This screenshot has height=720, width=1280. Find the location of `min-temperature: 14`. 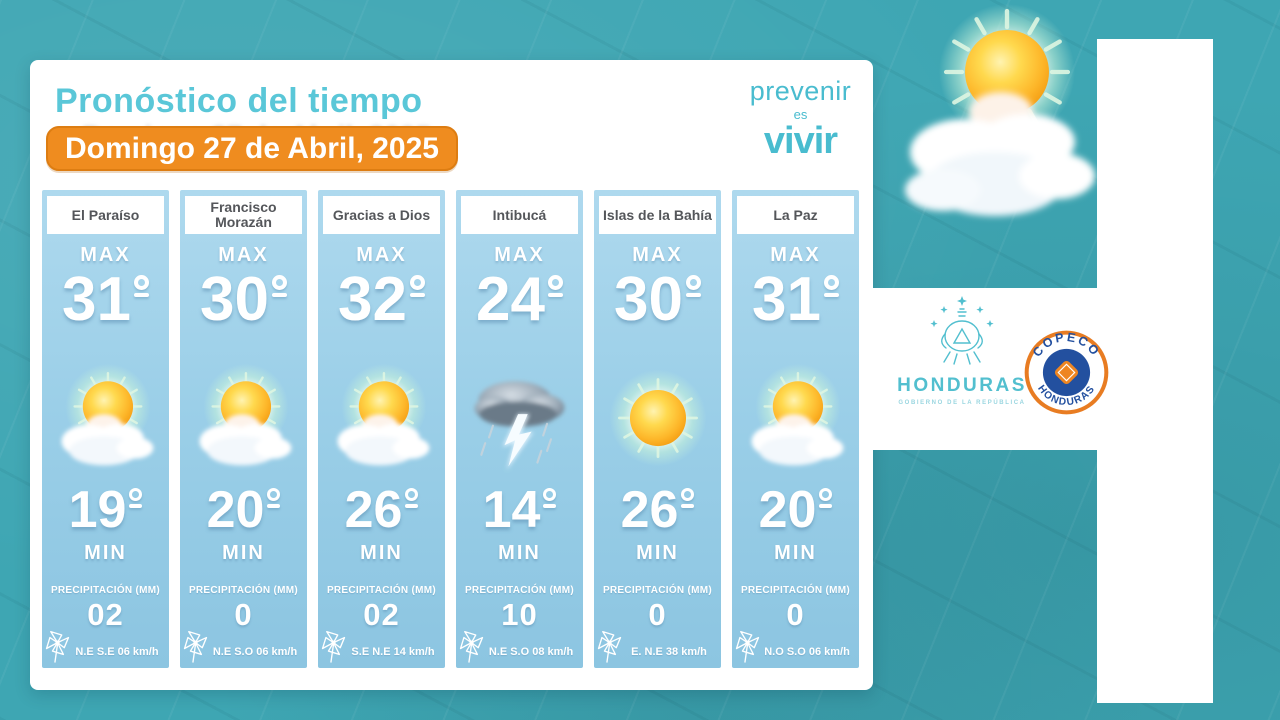

min-temperature: 14 is located at coordinates (519, 510).